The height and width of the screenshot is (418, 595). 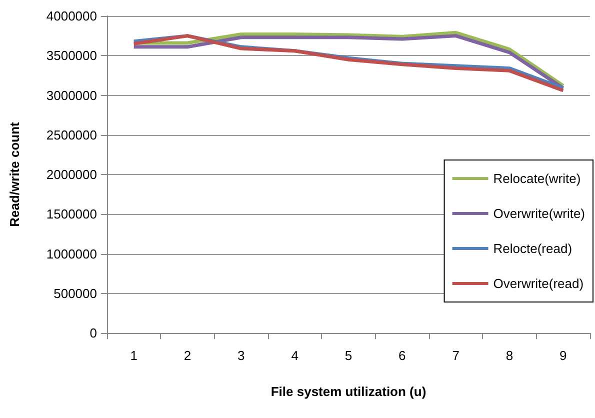 What do you see at coordinates (188, 355) in the screenshot?
I see `x-tick-label: 2` at bounding box center [188, 355].